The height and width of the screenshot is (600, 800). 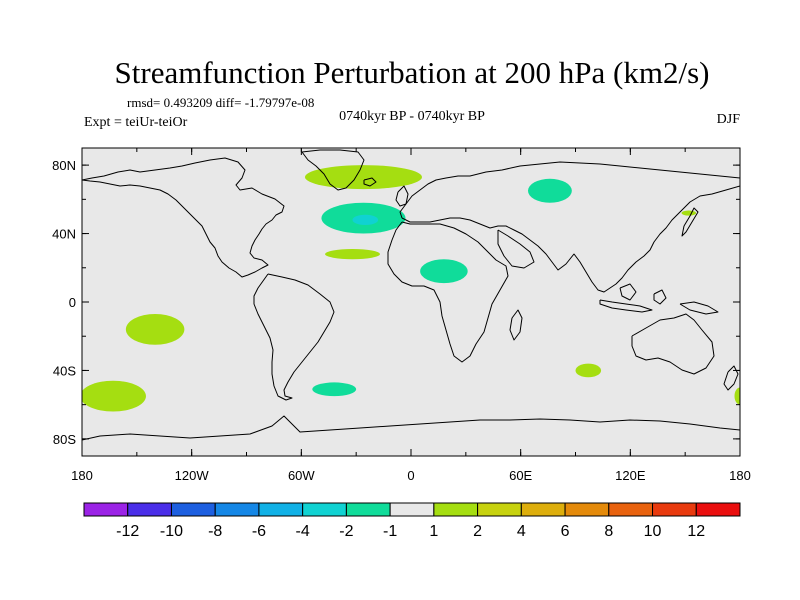 I want to click on anomaly-west-siberia, so click(x=549, y=190).